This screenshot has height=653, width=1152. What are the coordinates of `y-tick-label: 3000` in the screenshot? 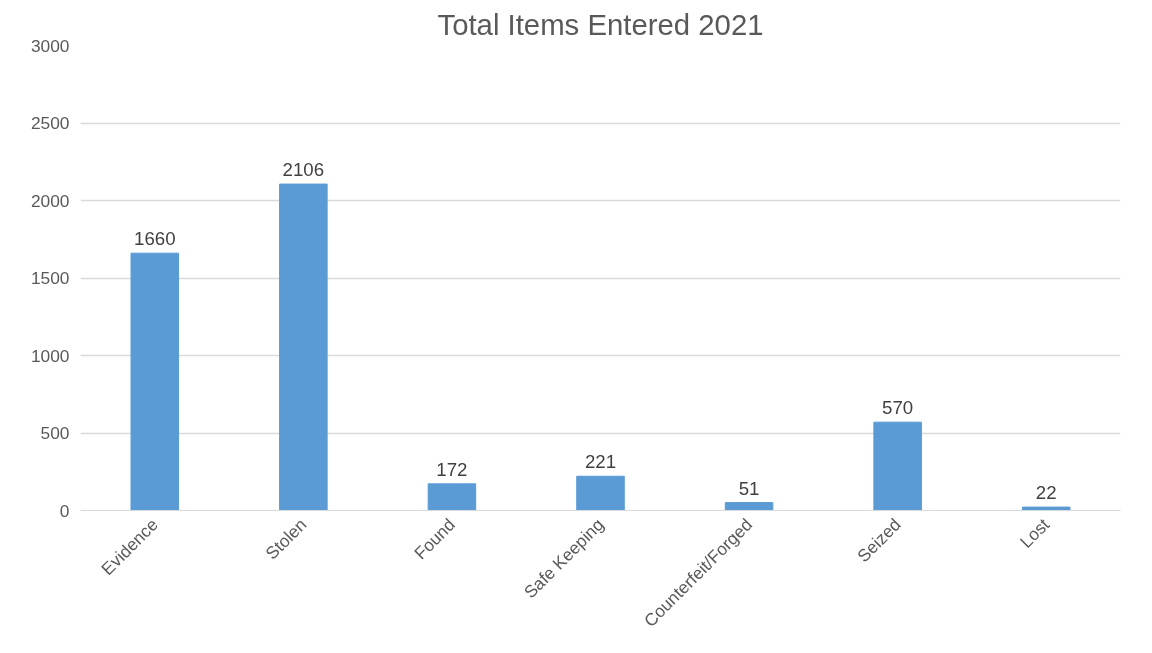 It's located at (50, 45).